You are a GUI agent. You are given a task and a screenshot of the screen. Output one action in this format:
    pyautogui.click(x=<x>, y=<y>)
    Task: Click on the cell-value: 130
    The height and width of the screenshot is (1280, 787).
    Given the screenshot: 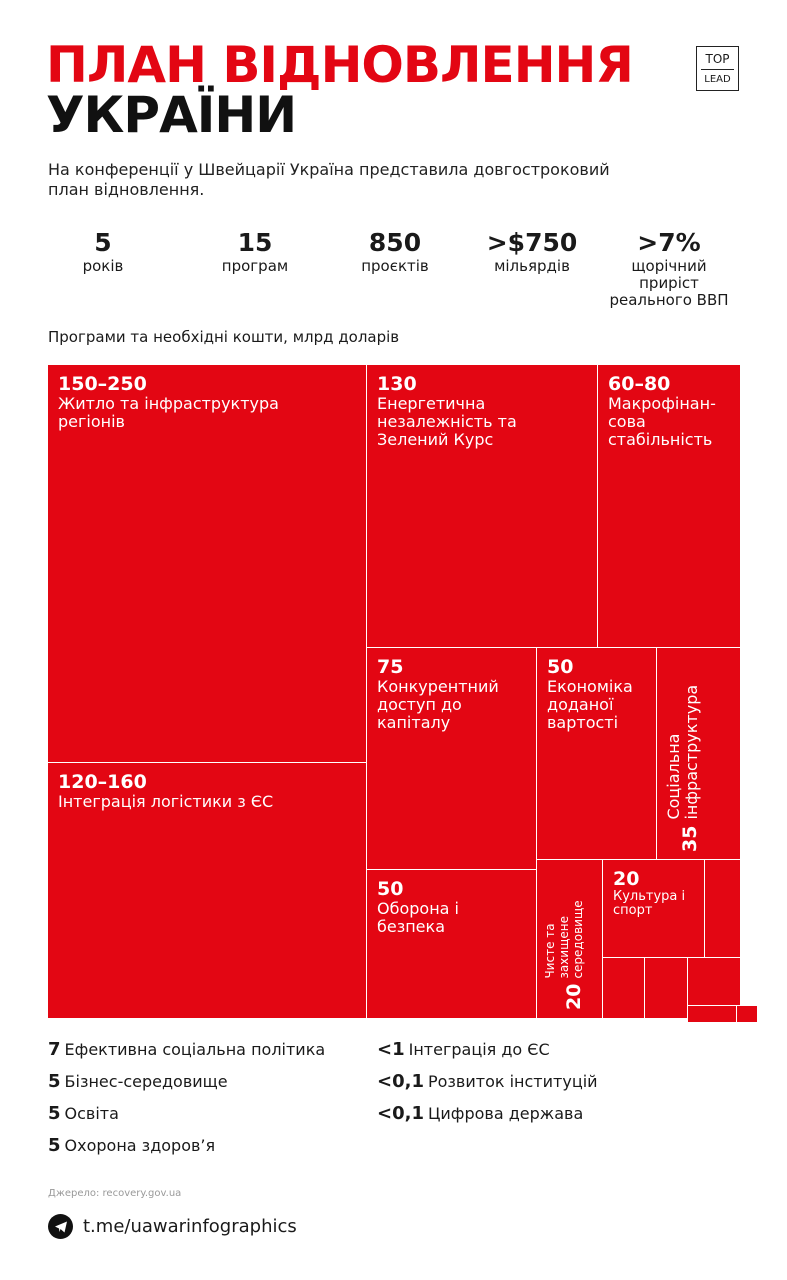 What is the action you would take?
    pyautogui.click(x=397, y=384)
    